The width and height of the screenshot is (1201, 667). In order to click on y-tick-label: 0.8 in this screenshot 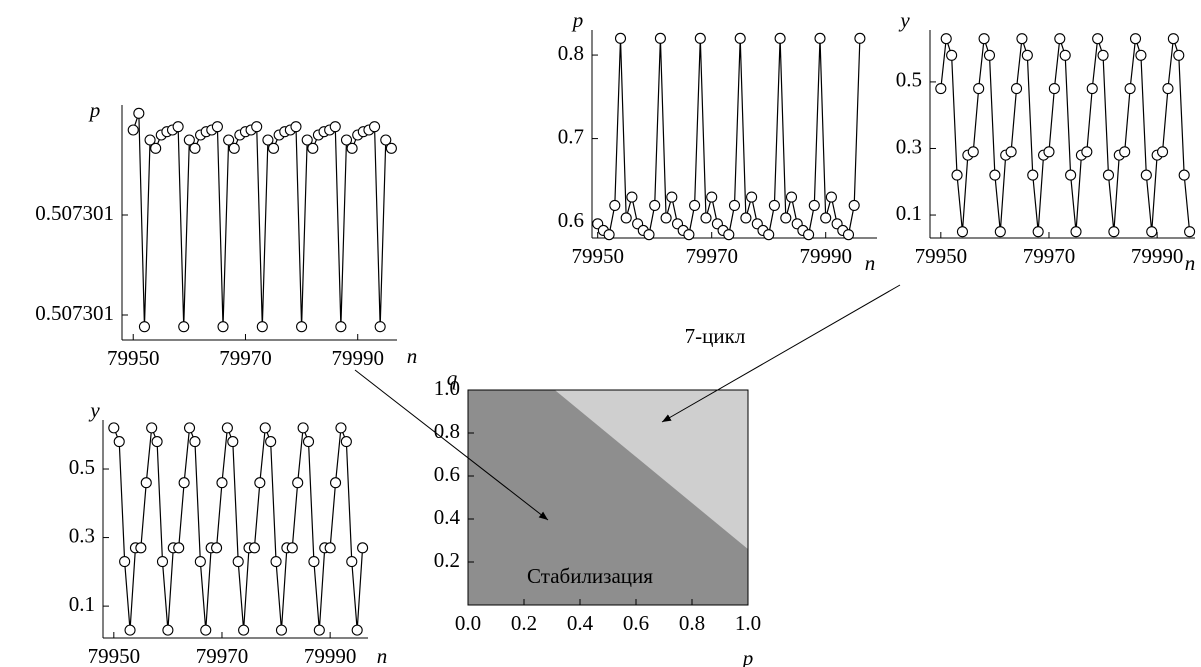, I will do `click(571, 53)`.